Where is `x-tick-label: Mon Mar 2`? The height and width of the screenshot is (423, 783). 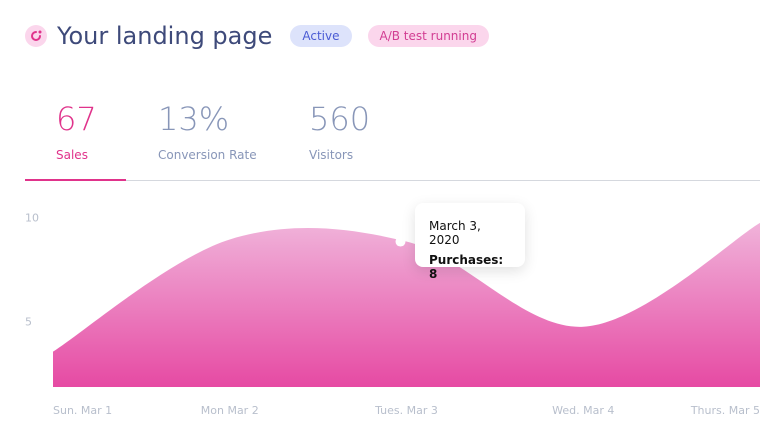 x-tick-label: Mon Mar 2 is located at coordinates (230, 410).